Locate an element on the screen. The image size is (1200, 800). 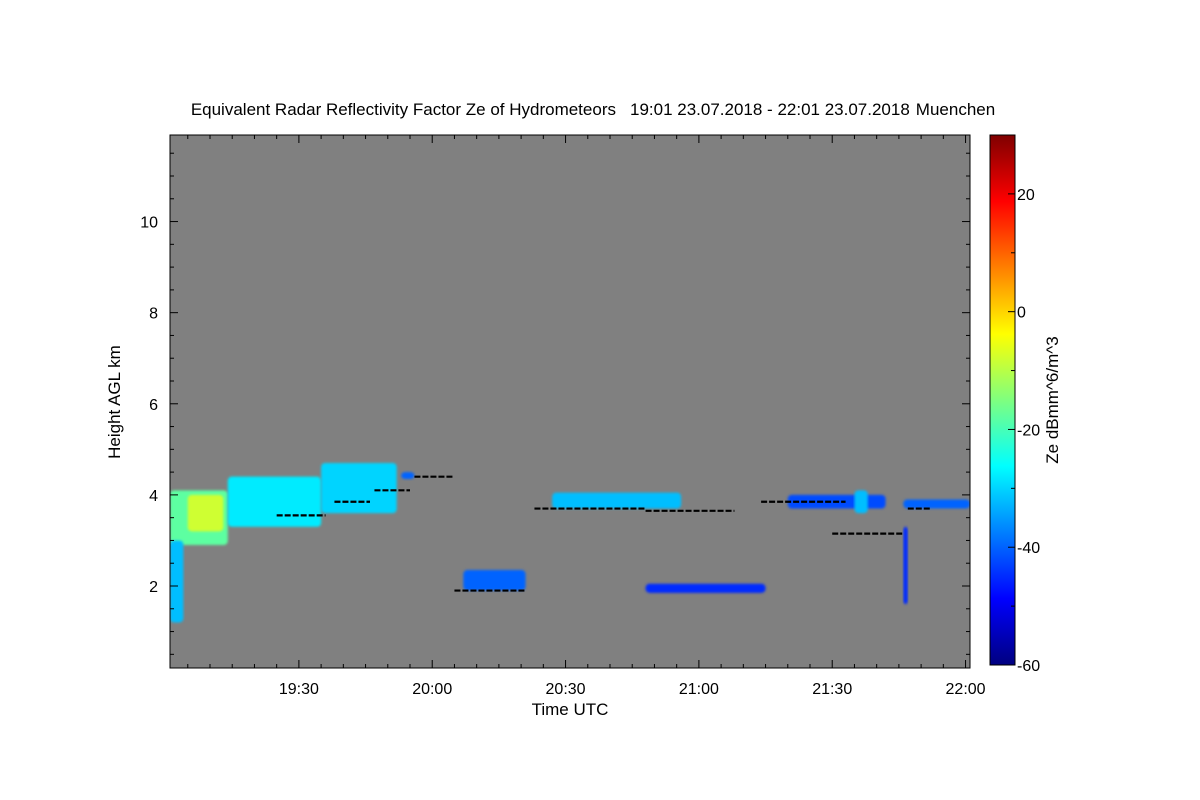
colorbar-label: Ze dBmm^6/m^3 is located at coordinates (1052, 399).